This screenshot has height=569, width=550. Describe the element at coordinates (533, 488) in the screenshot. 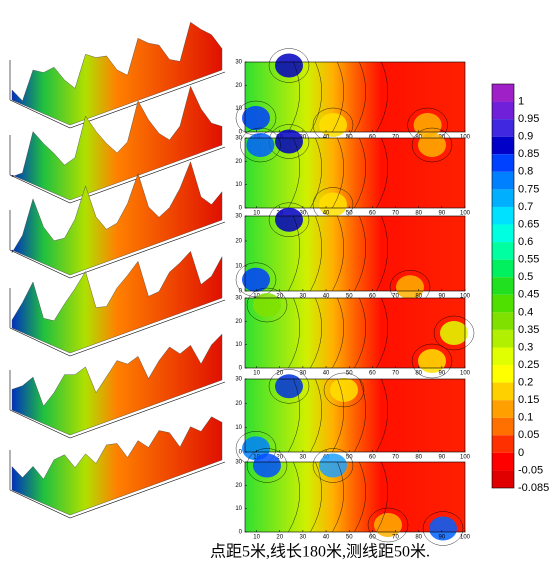

I see `colorbar-label: -0.085` at that location.